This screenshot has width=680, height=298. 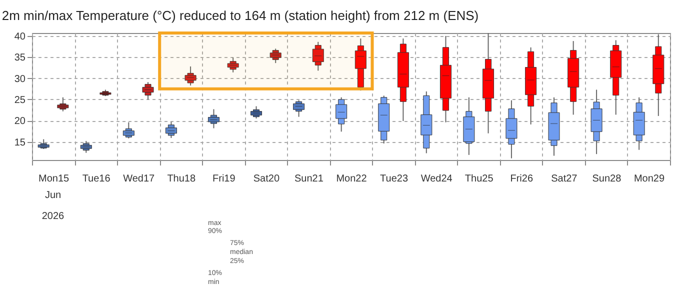 What do you see at coordinates (240, 15) in the screenshot?
I see `chart-title: 2m min/max Temperature (°C) reduced to 164 m (station height) from 212 m (ENS)` at bounding box center [240, 15].